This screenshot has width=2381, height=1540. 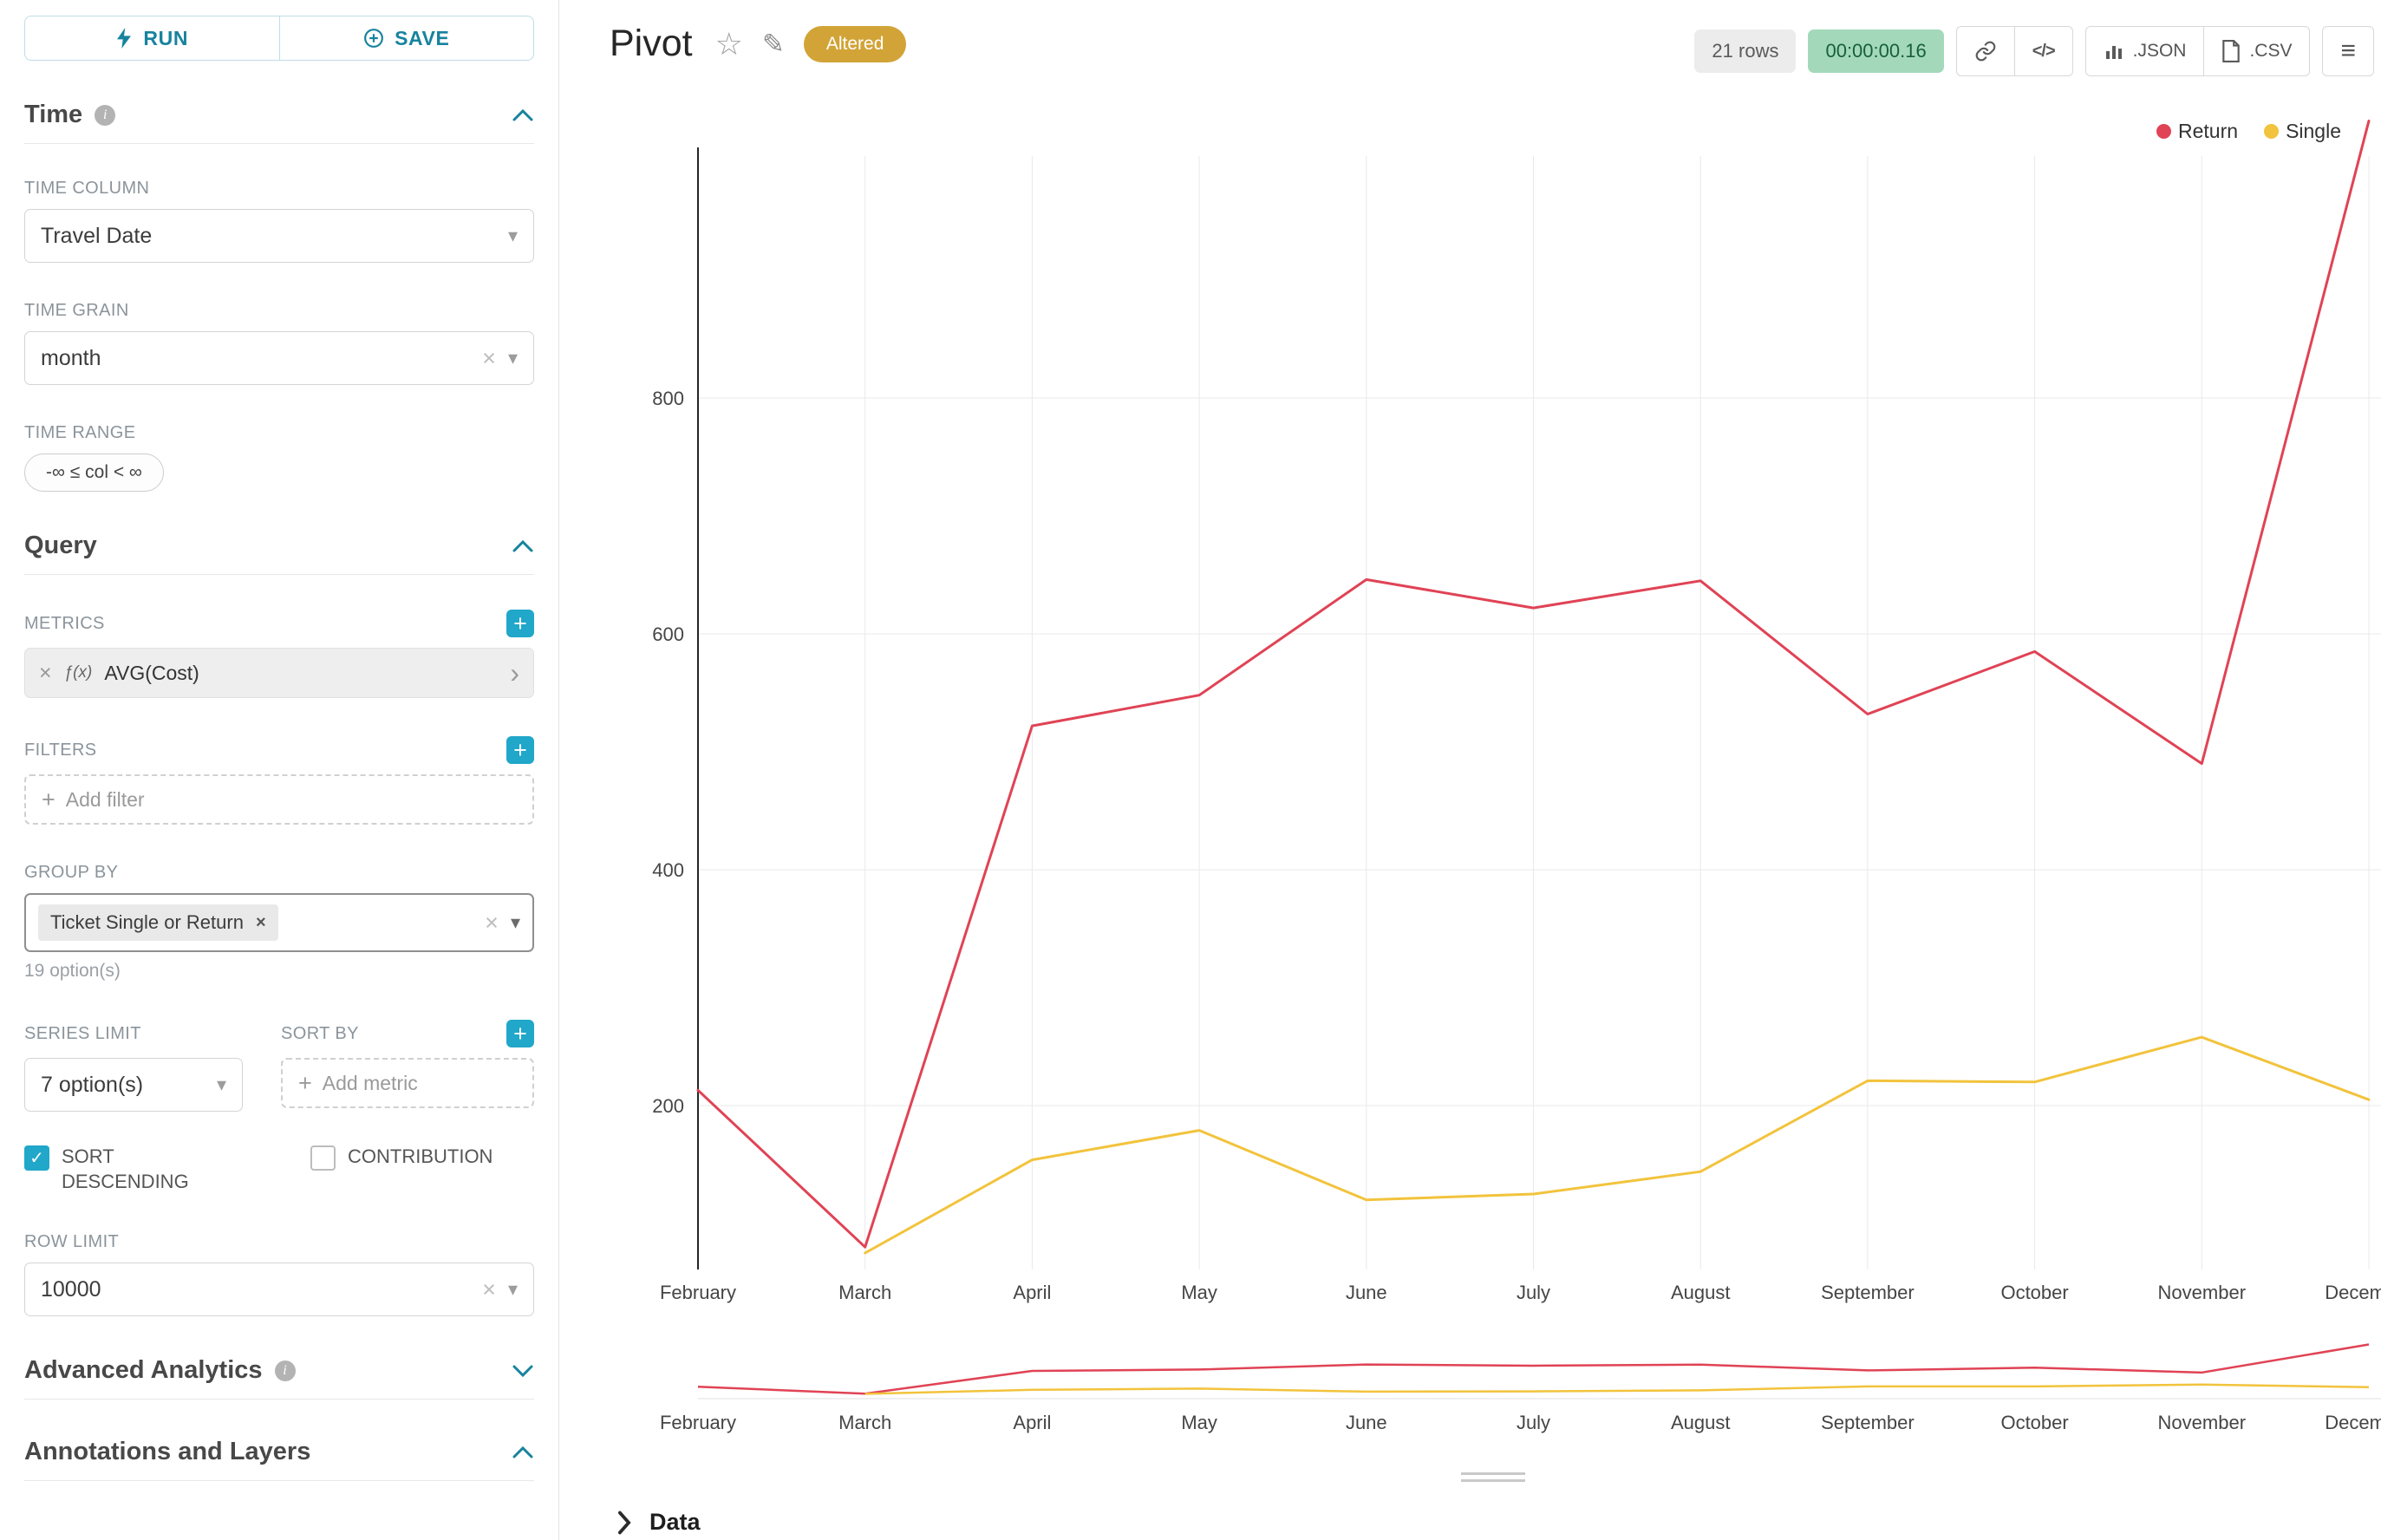 I want to click on contribution-label: CONTRIBUTION, so click(x=421, y=1156).